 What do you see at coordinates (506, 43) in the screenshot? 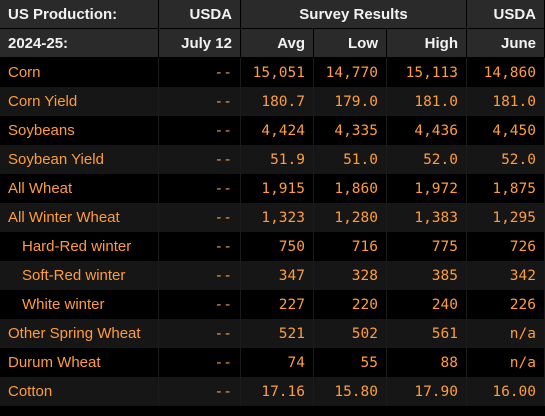
I see `header-june: June` at bounding box center [506, 43].